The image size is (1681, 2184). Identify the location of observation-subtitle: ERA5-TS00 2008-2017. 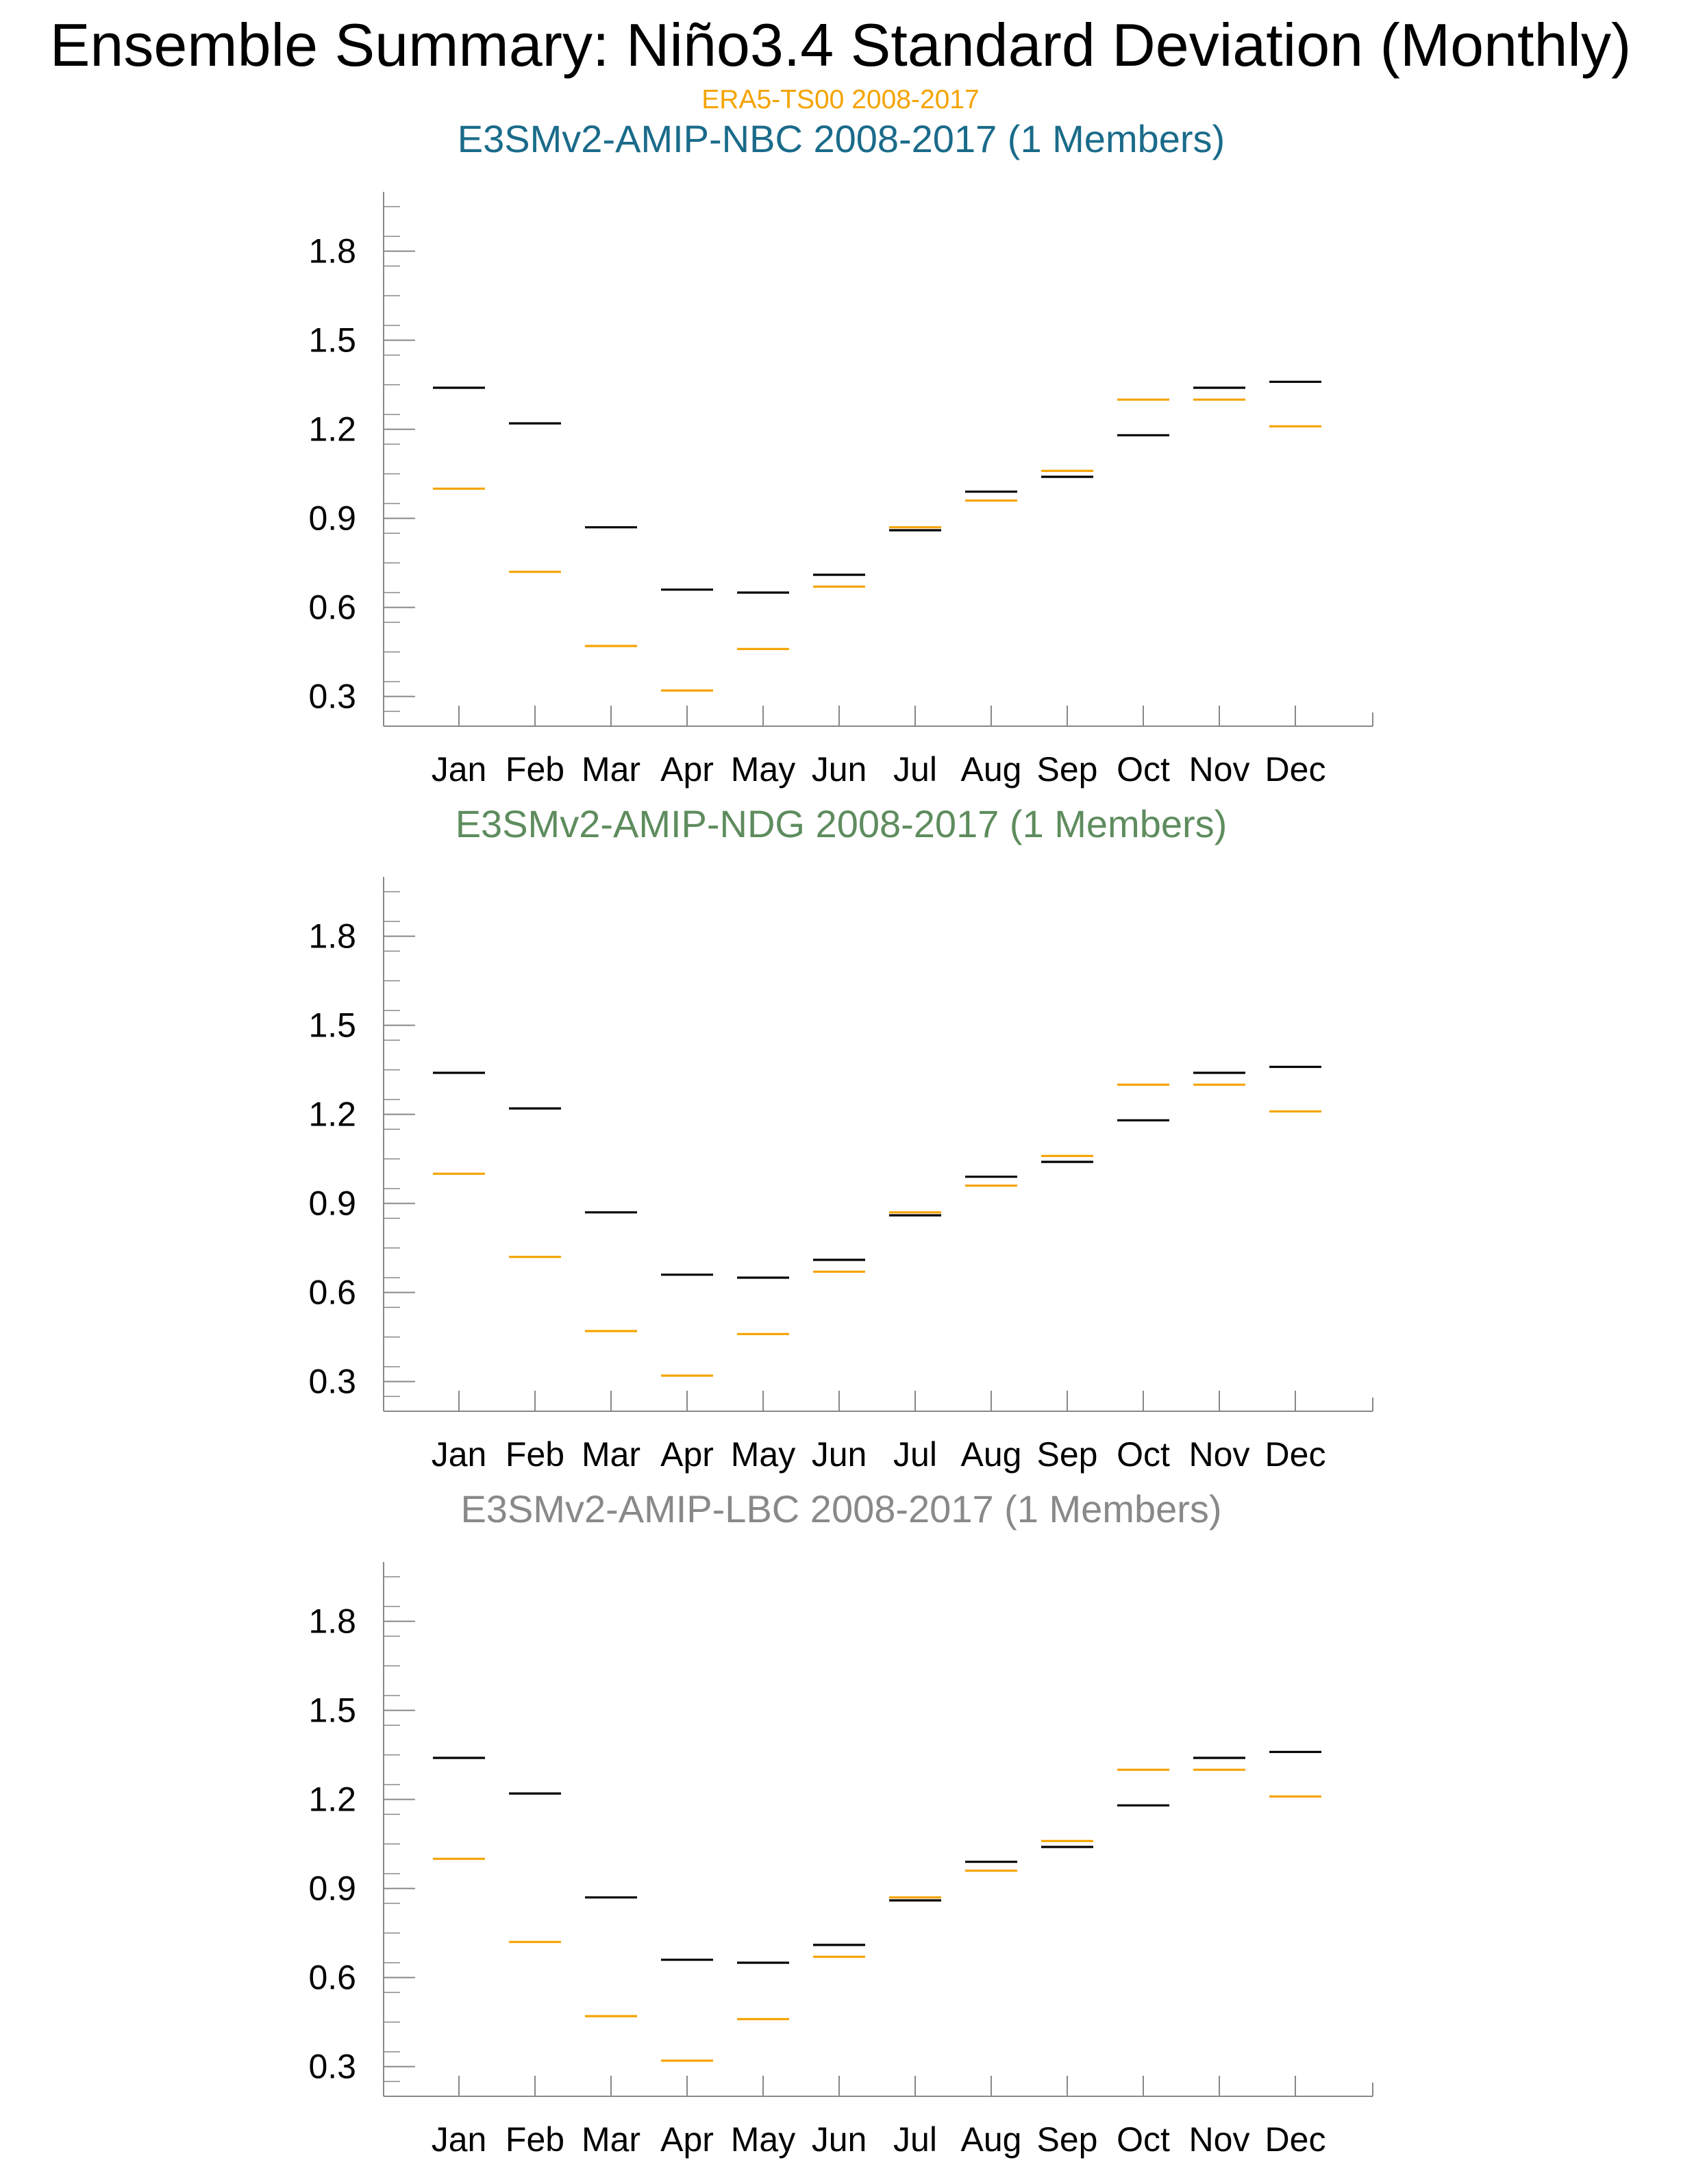
(840, 99).